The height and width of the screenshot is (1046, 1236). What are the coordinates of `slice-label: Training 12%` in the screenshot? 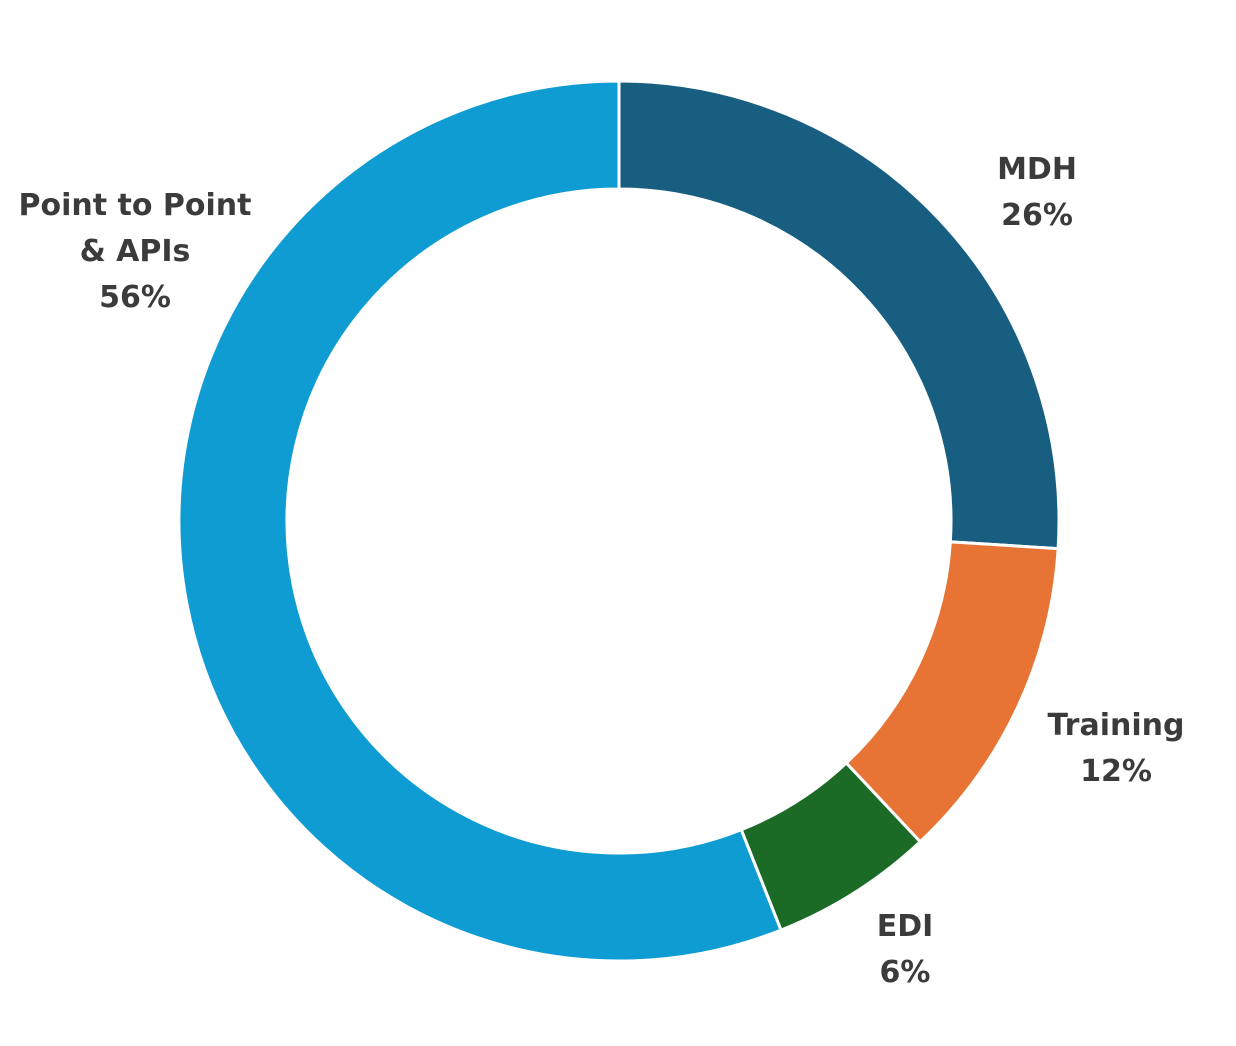 It's located at (1116, 749).